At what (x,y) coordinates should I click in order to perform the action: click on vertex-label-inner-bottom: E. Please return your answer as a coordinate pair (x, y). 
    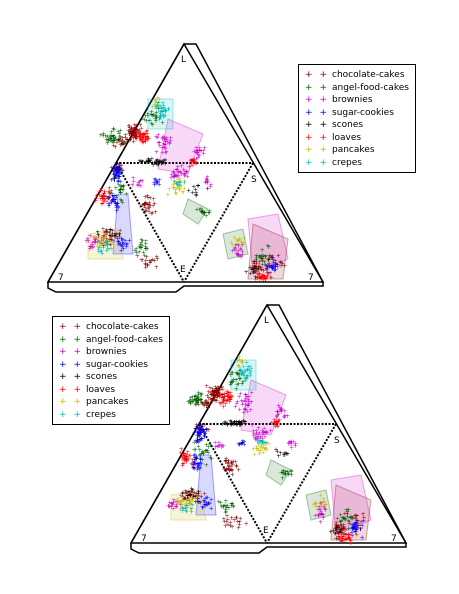
    Looking at the image, I should click on (266, 531).